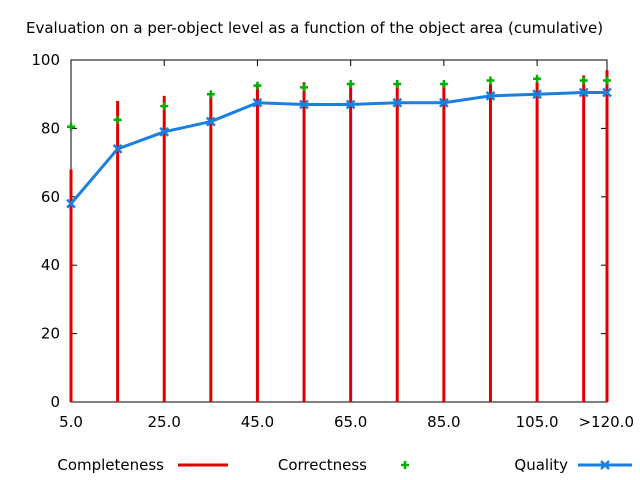  I want to click on legend-label-completeness: Completeness, so click(110, 465).